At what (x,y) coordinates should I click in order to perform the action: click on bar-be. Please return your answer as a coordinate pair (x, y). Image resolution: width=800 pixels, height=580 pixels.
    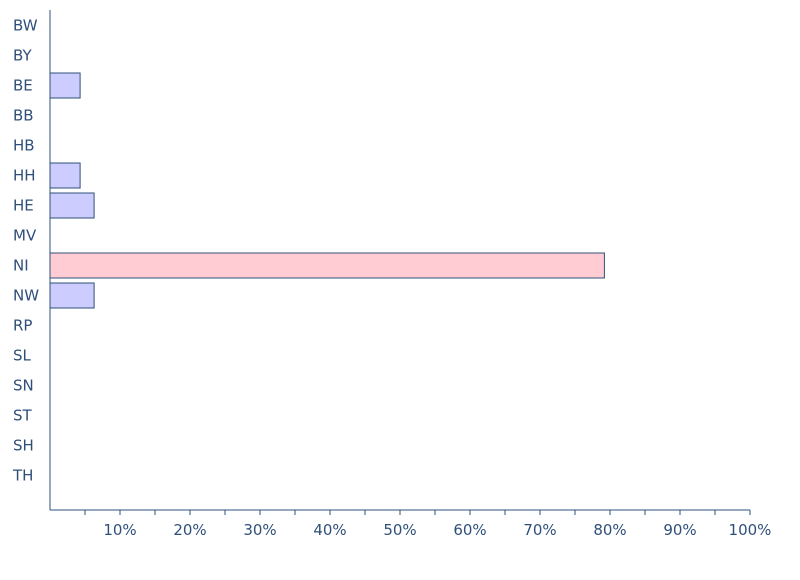
    Looking at the image, I should click on (65, 85).